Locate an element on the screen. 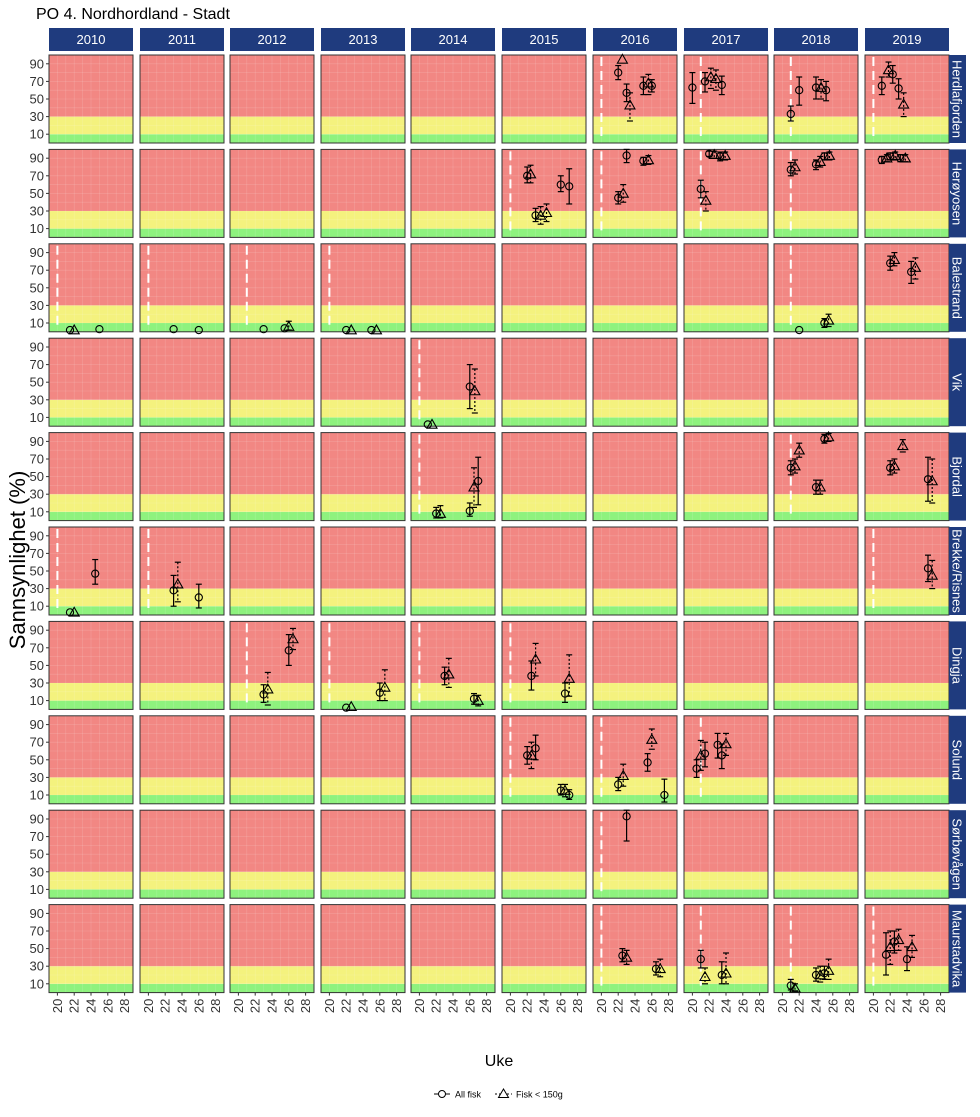 This screenshot has width=980, height=1117. location-strip is located at coordinates (957, 476).